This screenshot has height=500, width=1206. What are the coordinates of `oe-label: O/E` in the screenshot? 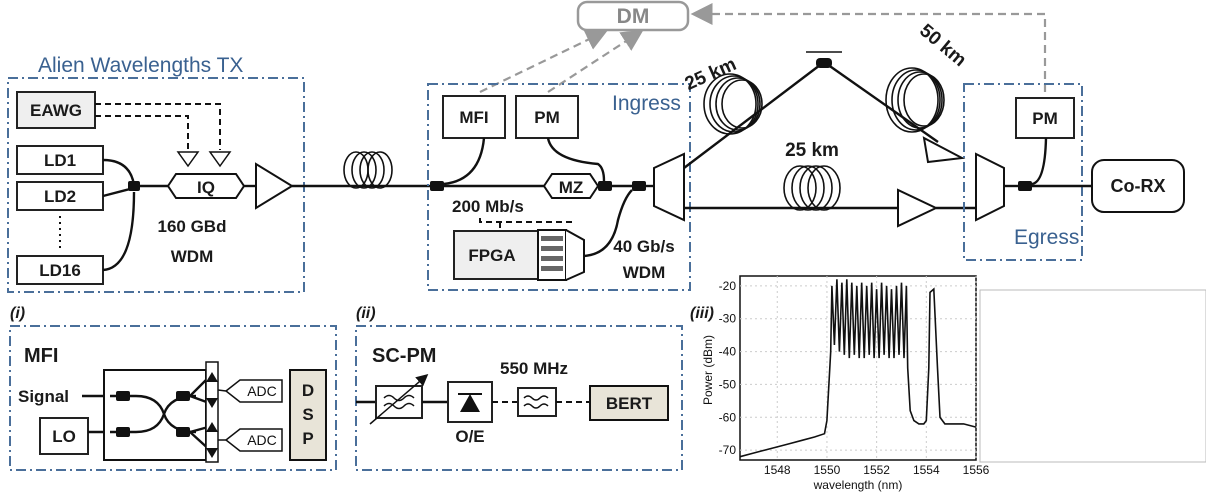 It's located at (469, 436).